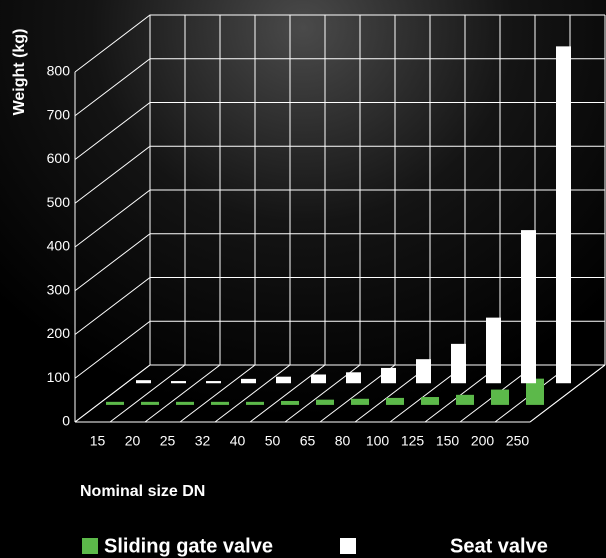 This screenshot has height=558, width=606. Describe the element at coordinates (19, 72) in the screenshot. I see `y-axis-label: Weight (kg)` at that location.